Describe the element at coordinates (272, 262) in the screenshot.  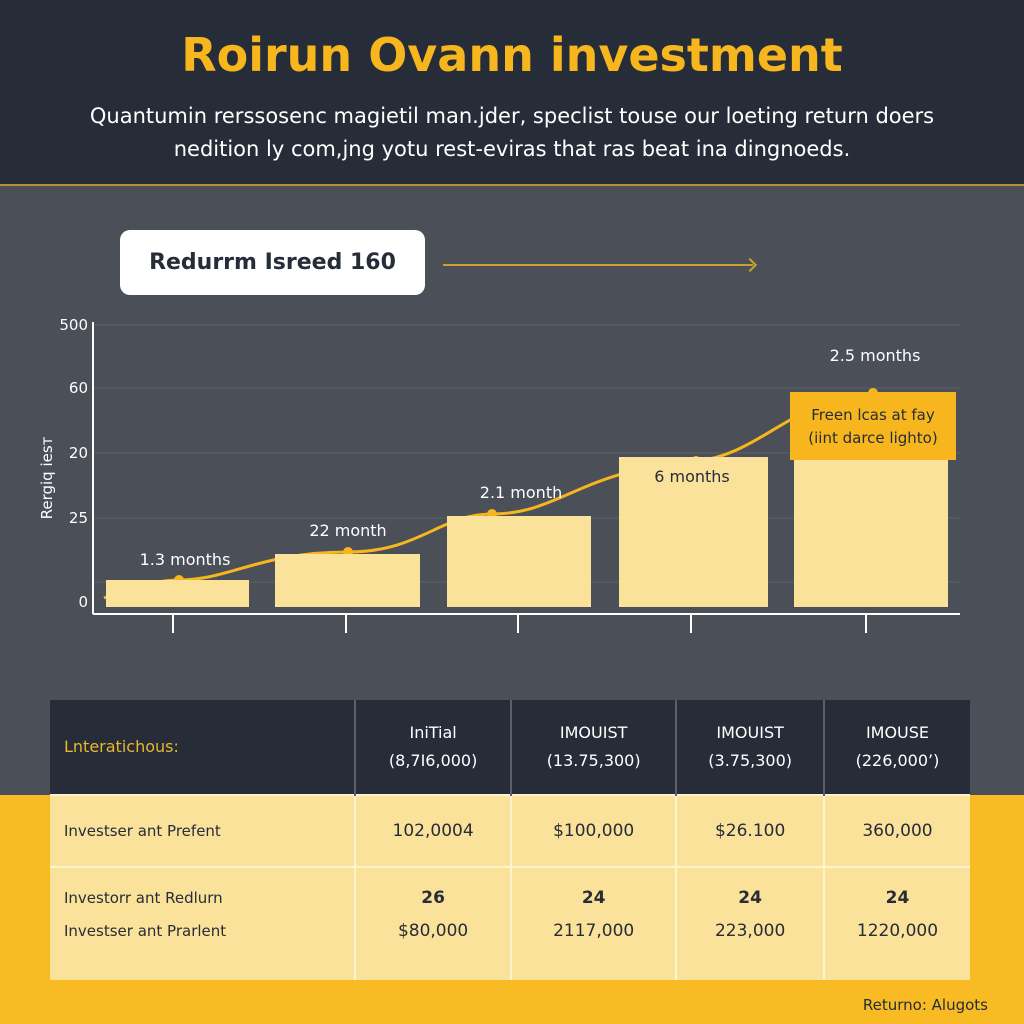
I see `return-callout: Redurrm Isreed 160` at that location.